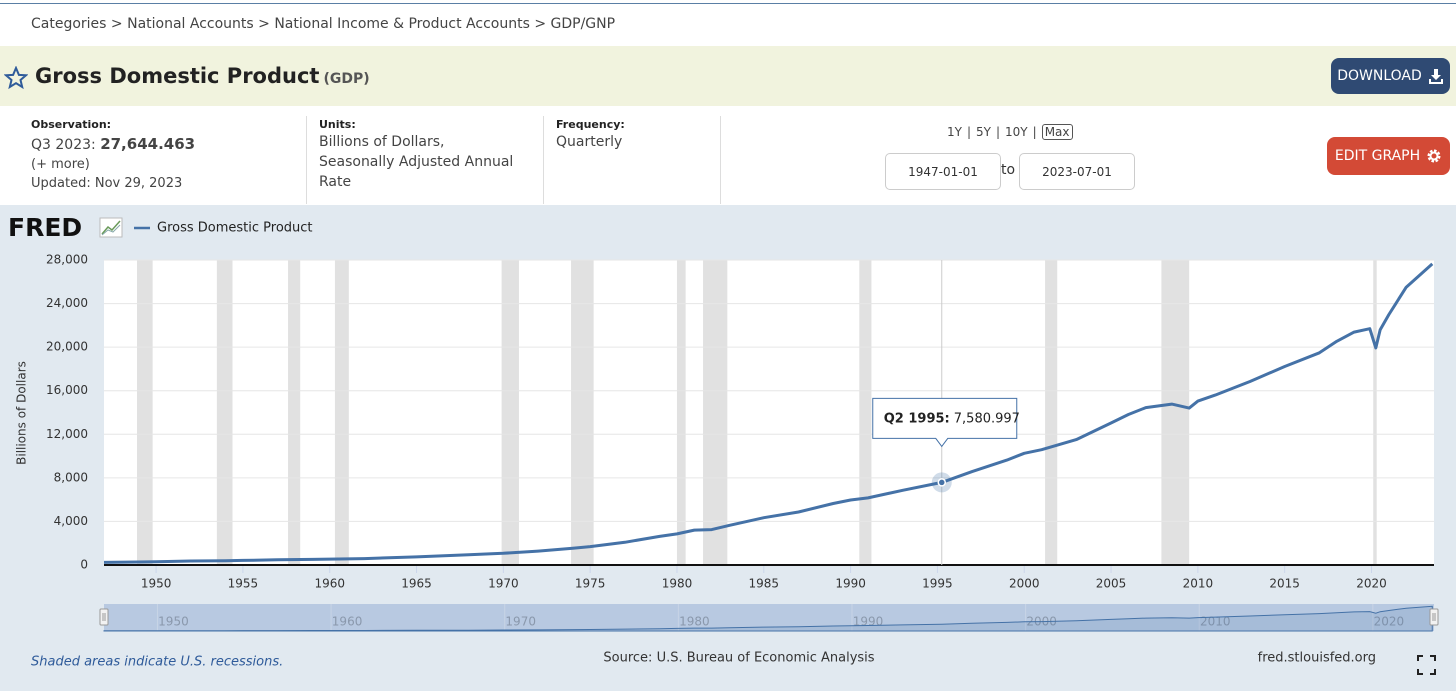  Describe the element at coordinates (952, 418) in the screenshot. I see `tooltip: Q2 1995: 7,580.997` at that location.